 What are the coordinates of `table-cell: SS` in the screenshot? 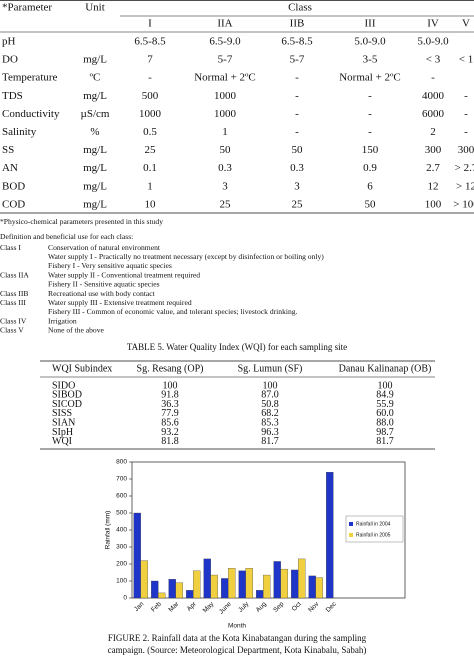 It's located at (8, 150).